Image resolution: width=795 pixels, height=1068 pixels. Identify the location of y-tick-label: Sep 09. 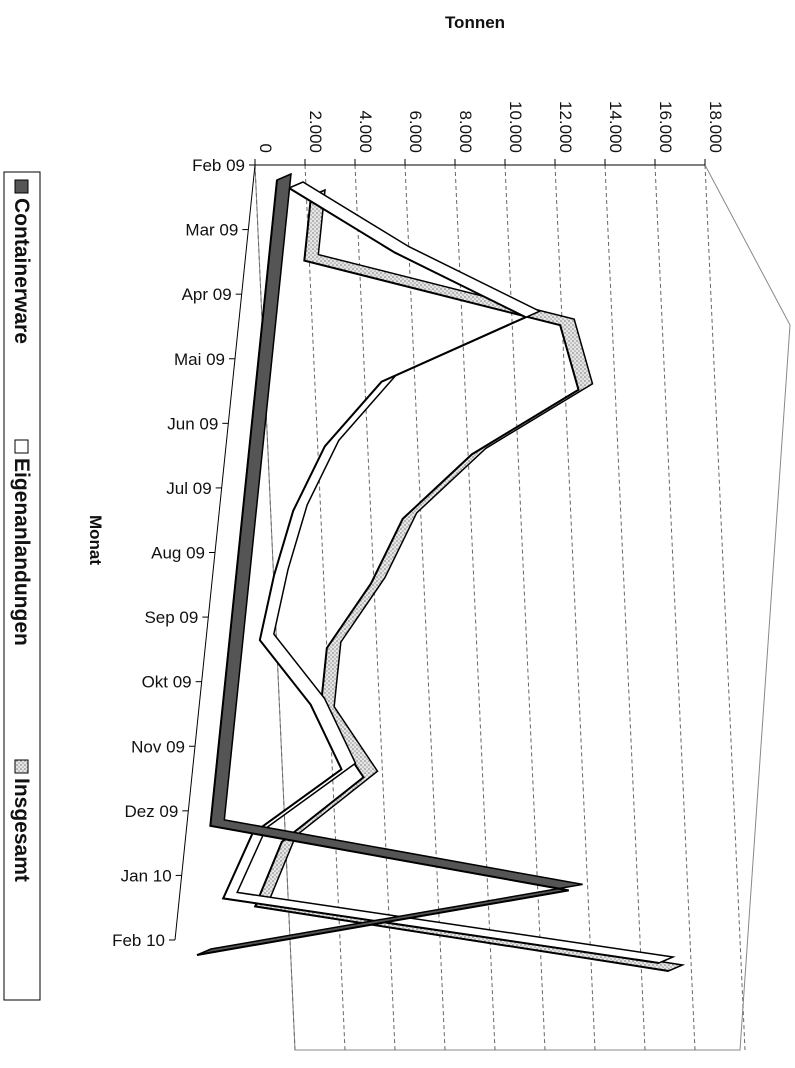
(171, 617).